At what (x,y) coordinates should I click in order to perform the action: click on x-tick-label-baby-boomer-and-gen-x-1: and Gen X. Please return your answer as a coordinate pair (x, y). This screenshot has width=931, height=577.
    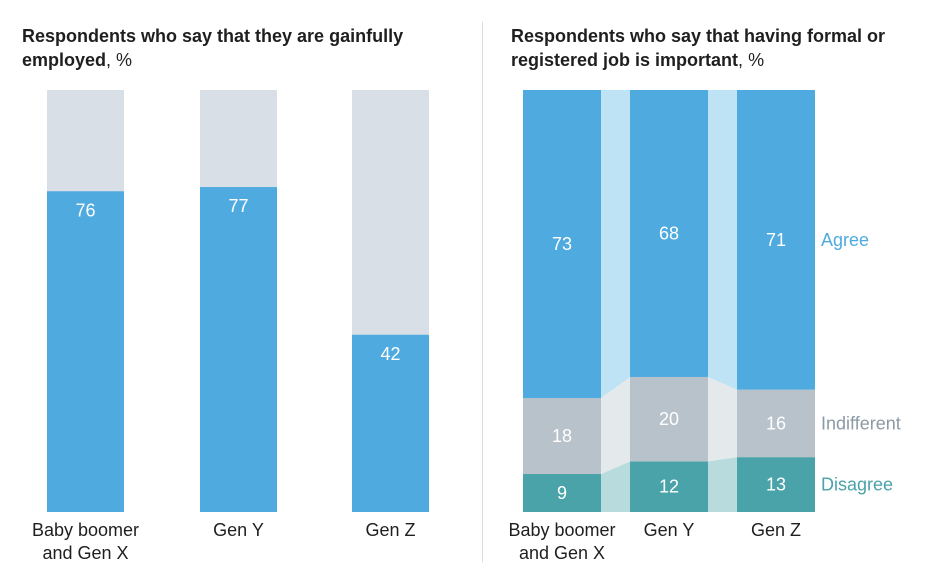
    Looking at the image, I should click on (85, 553).